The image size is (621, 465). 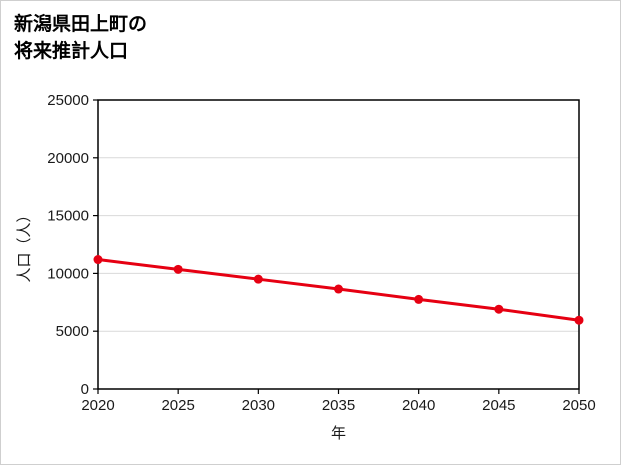 I want to click on x-tick-label: 2030, so click(x=258, y=405).